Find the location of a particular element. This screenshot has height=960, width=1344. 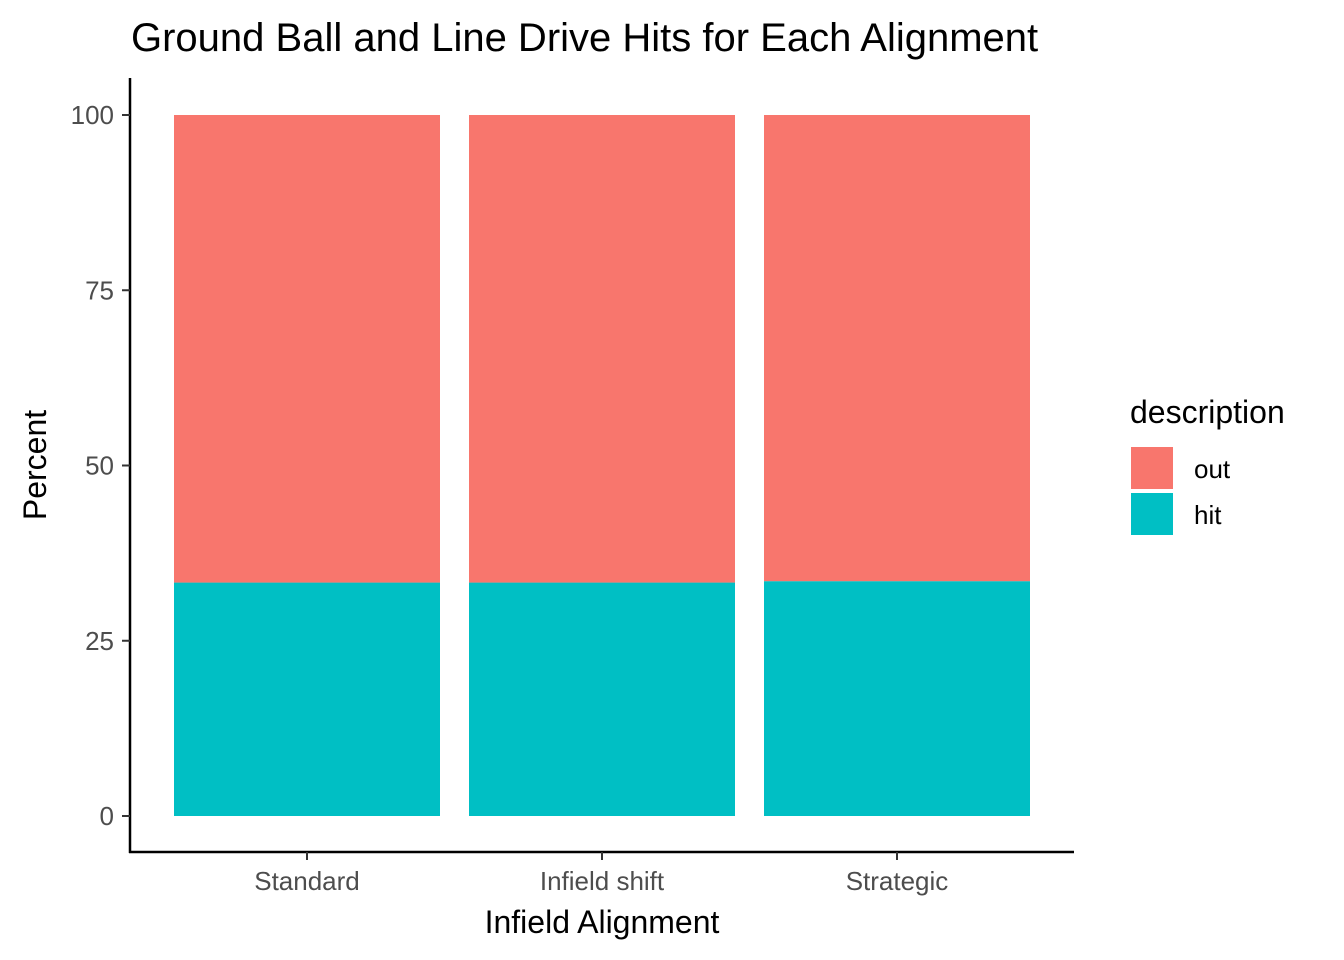

y-tick-label: 0 is located at coordinates (107, 816).